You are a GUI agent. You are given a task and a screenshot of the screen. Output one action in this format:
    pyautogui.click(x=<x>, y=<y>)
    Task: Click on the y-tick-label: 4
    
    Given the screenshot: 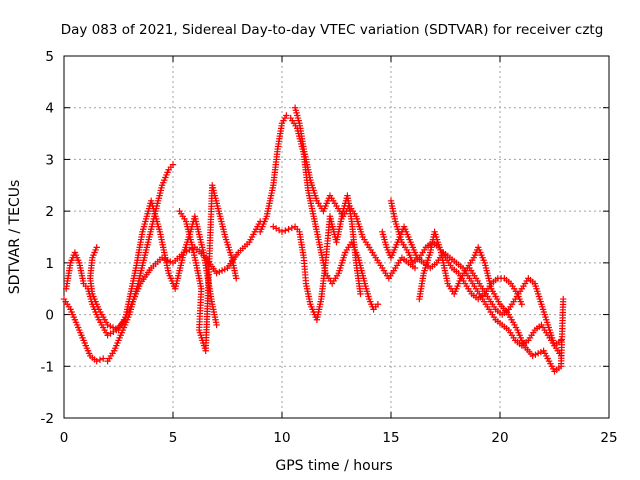 What is the action you would take?
    pyautogui.click(x=49, y=109)
    